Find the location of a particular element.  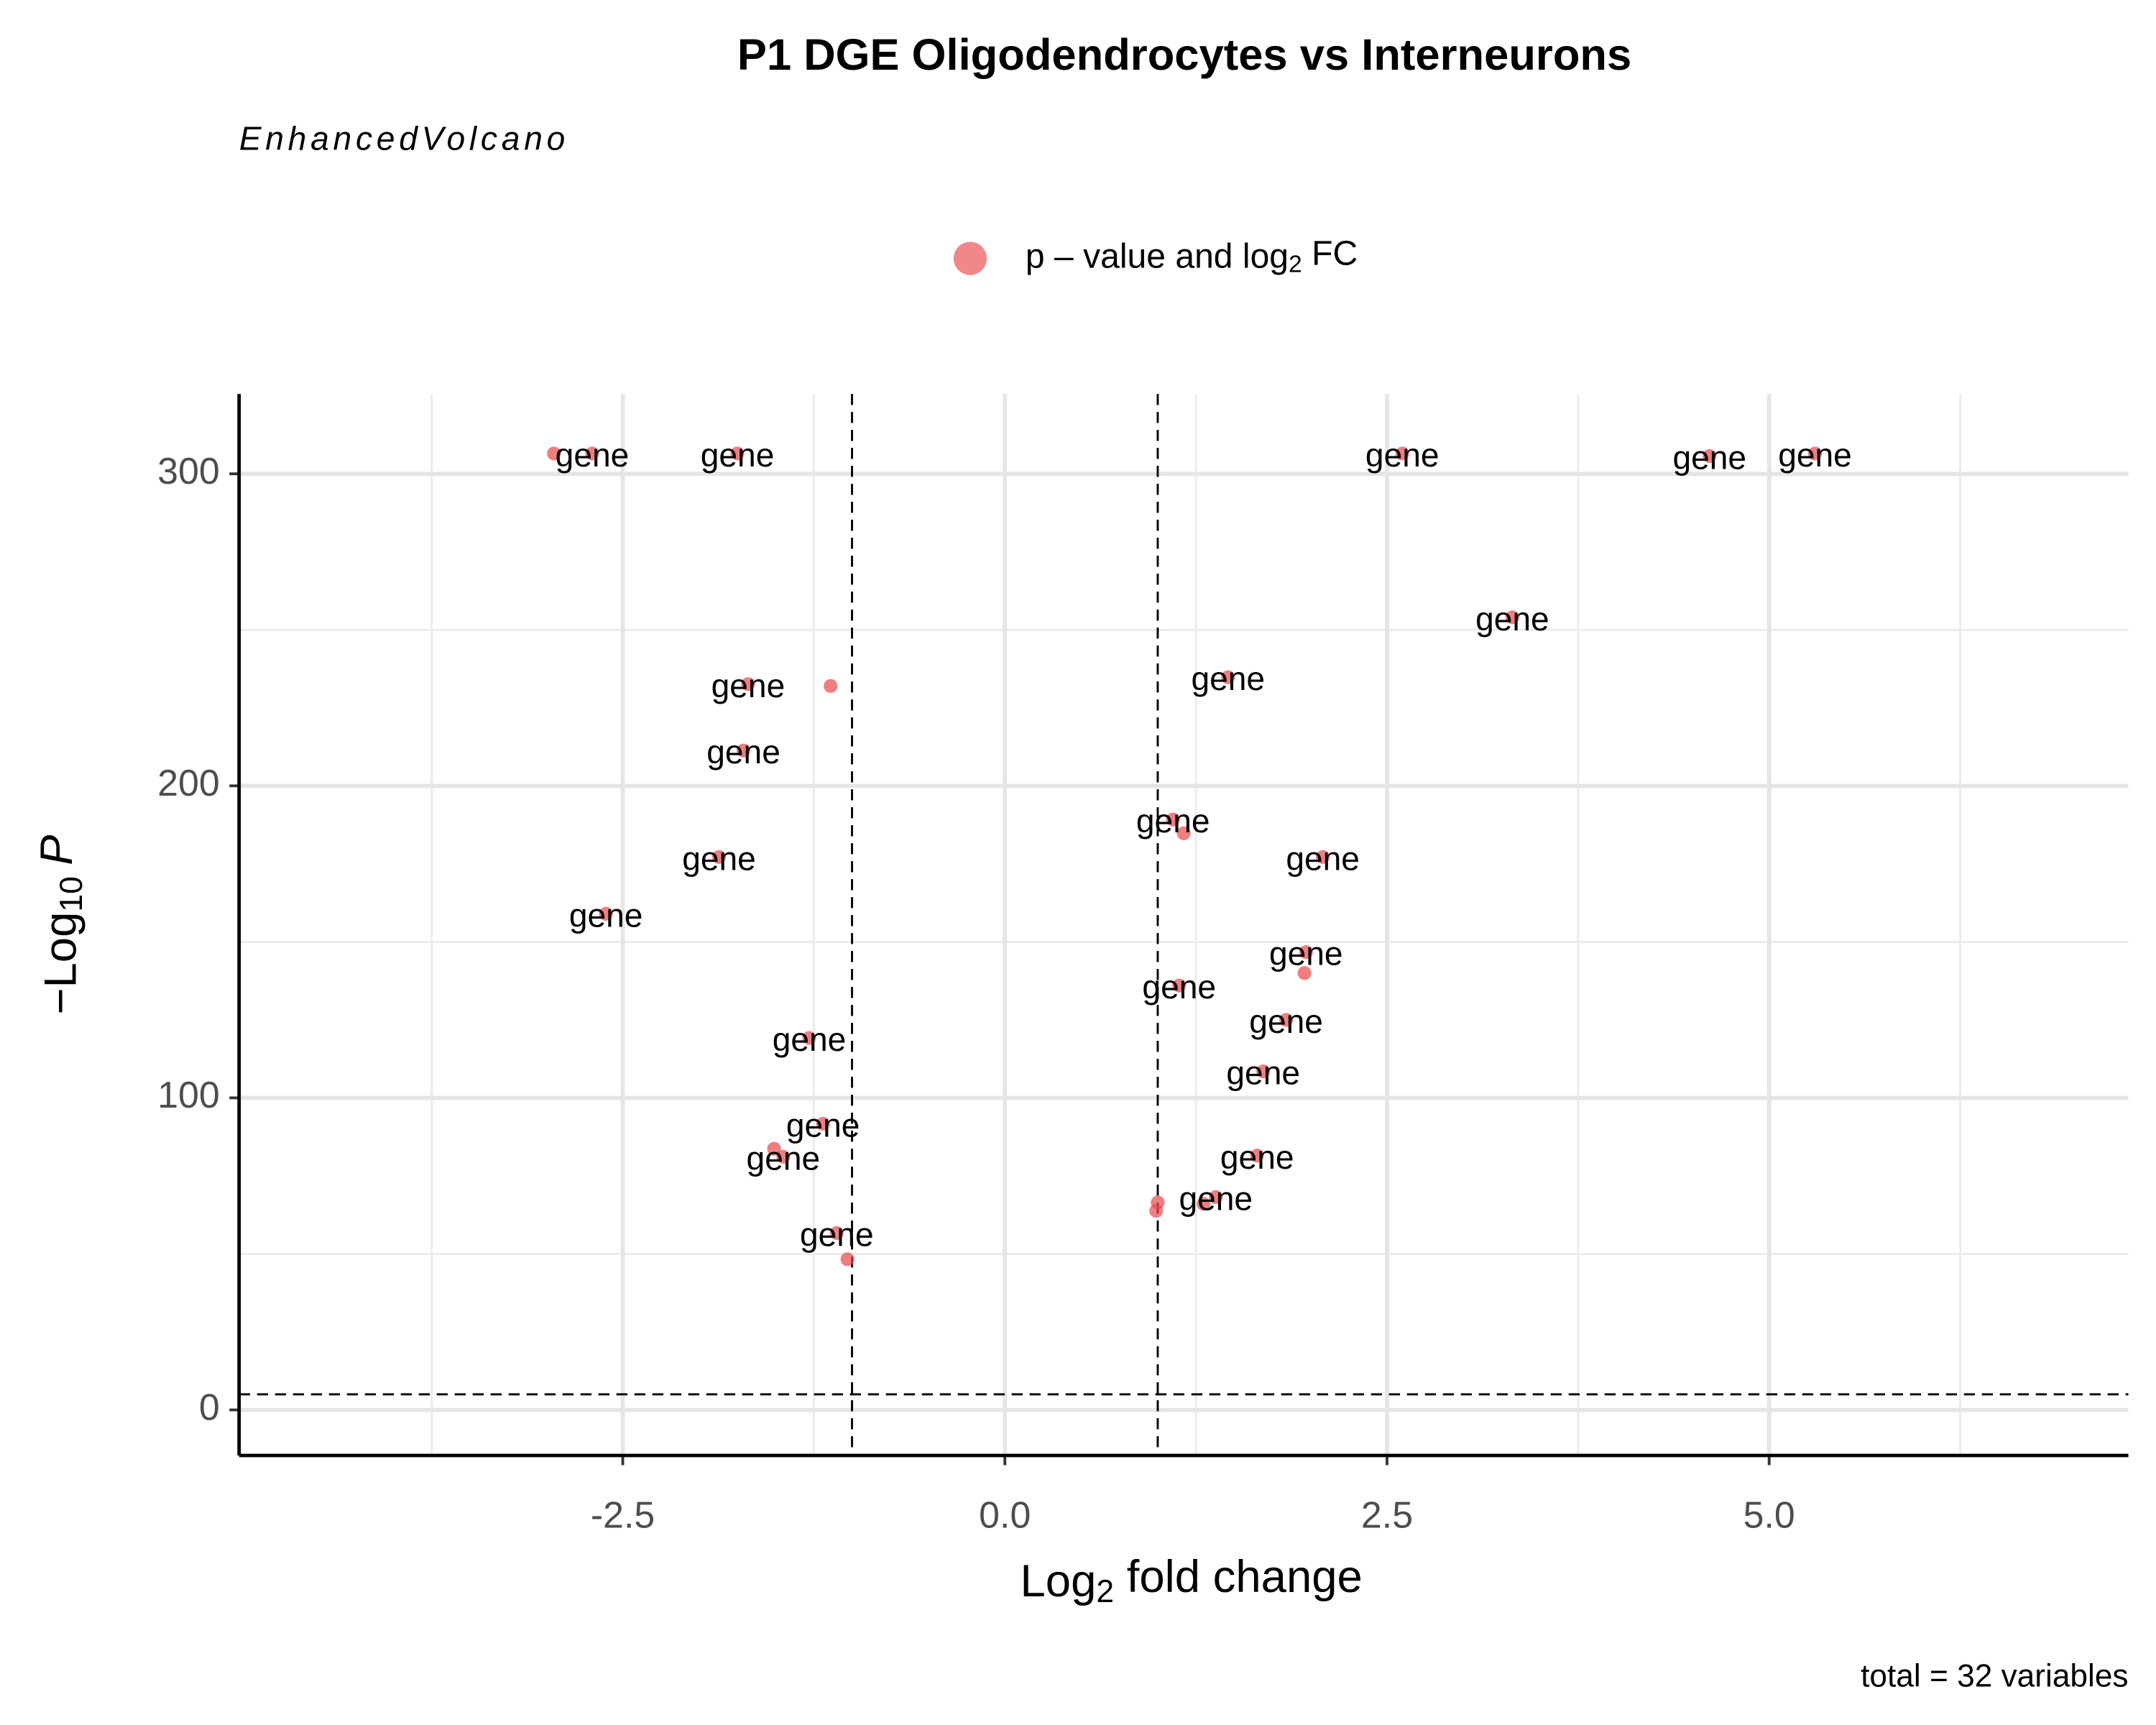

y-tick-label: 300 is located at coordinates (189, 471).